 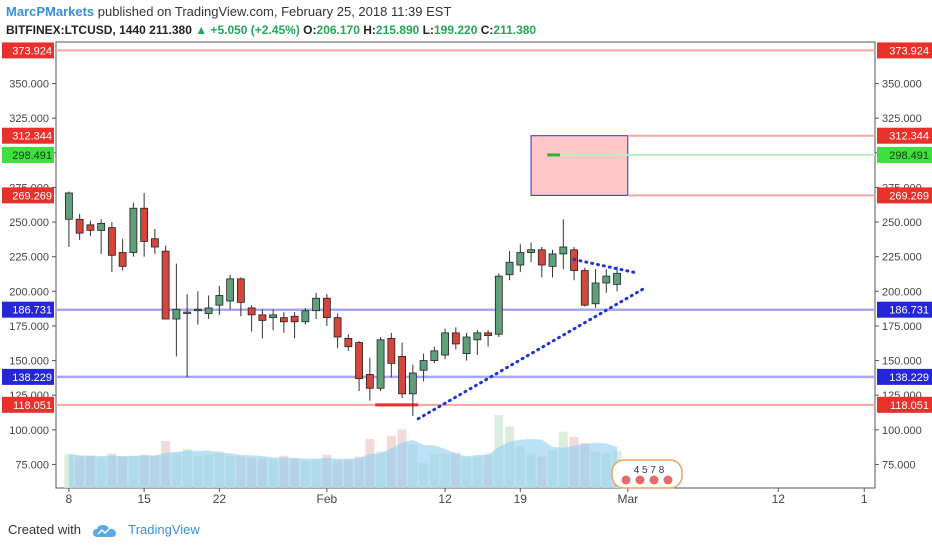 I want to click on y-tick-label-left: 150.000, so click(x=29, y=362).